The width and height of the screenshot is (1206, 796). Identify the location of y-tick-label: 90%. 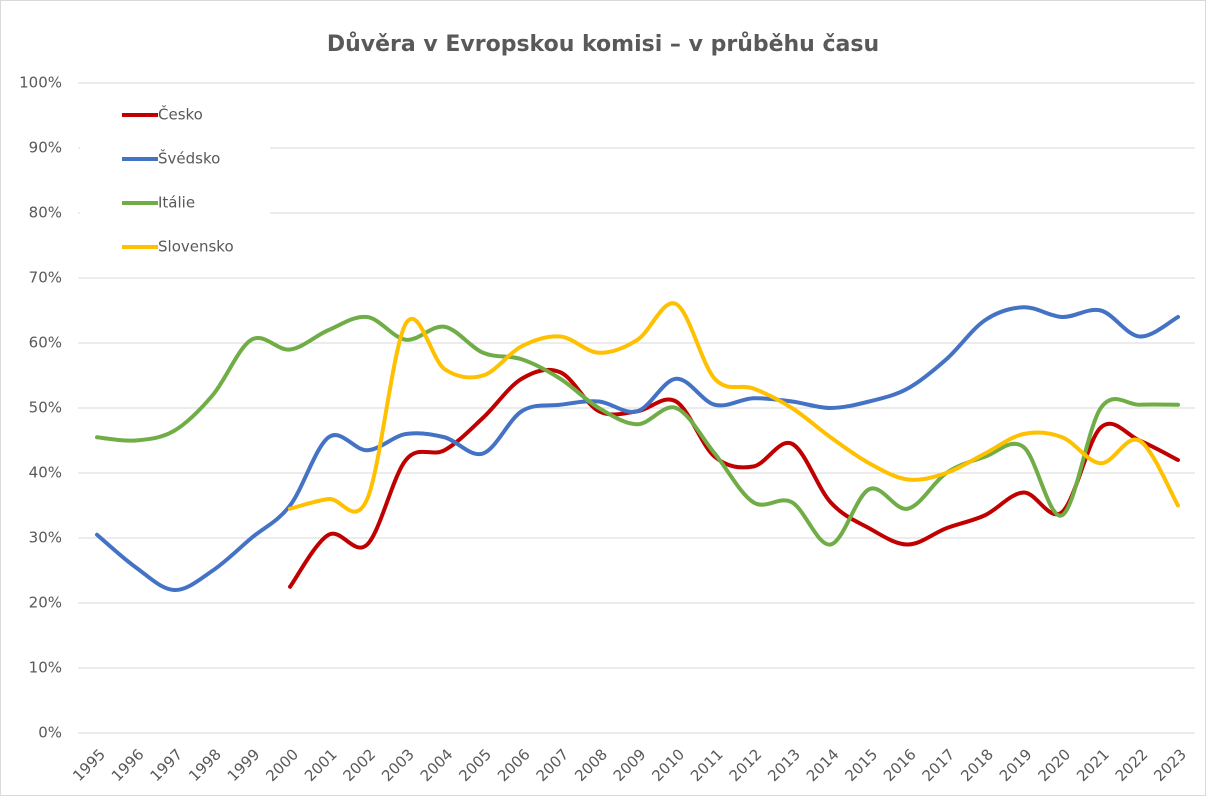
(45, 148).